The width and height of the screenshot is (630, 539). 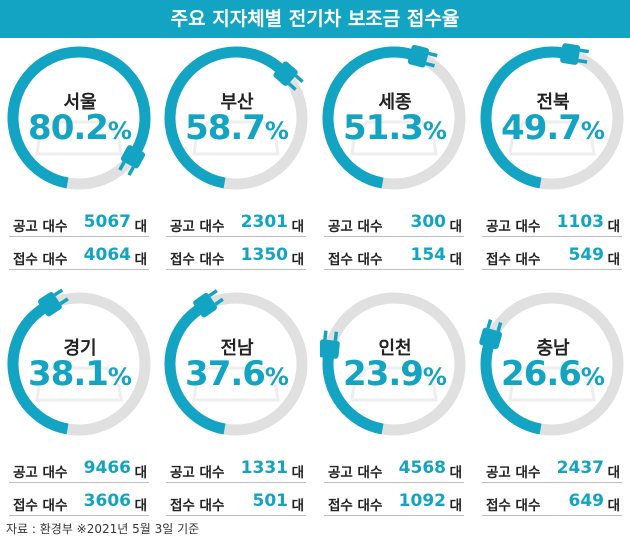 I want to click on region-name: 서울, so click(x=80, y=102).